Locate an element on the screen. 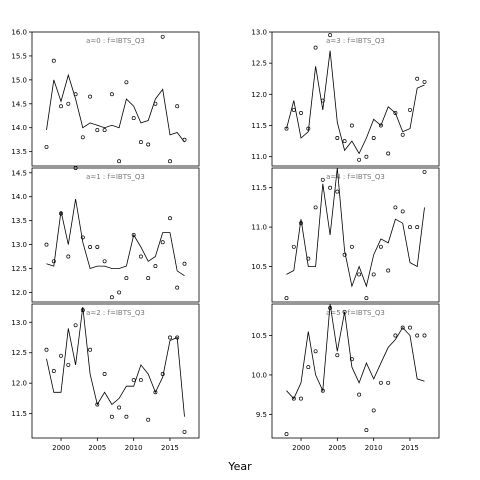 Image resolution: width=480 pixels, height=480 pixels. x-tick-label: 2015 is located at coordinates (410, 448).